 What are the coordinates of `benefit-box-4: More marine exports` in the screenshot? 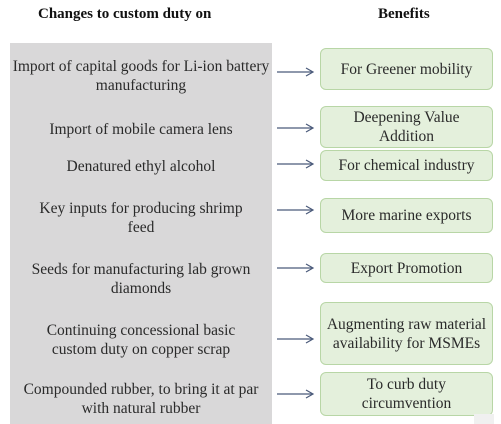 It's located at (406, 215).